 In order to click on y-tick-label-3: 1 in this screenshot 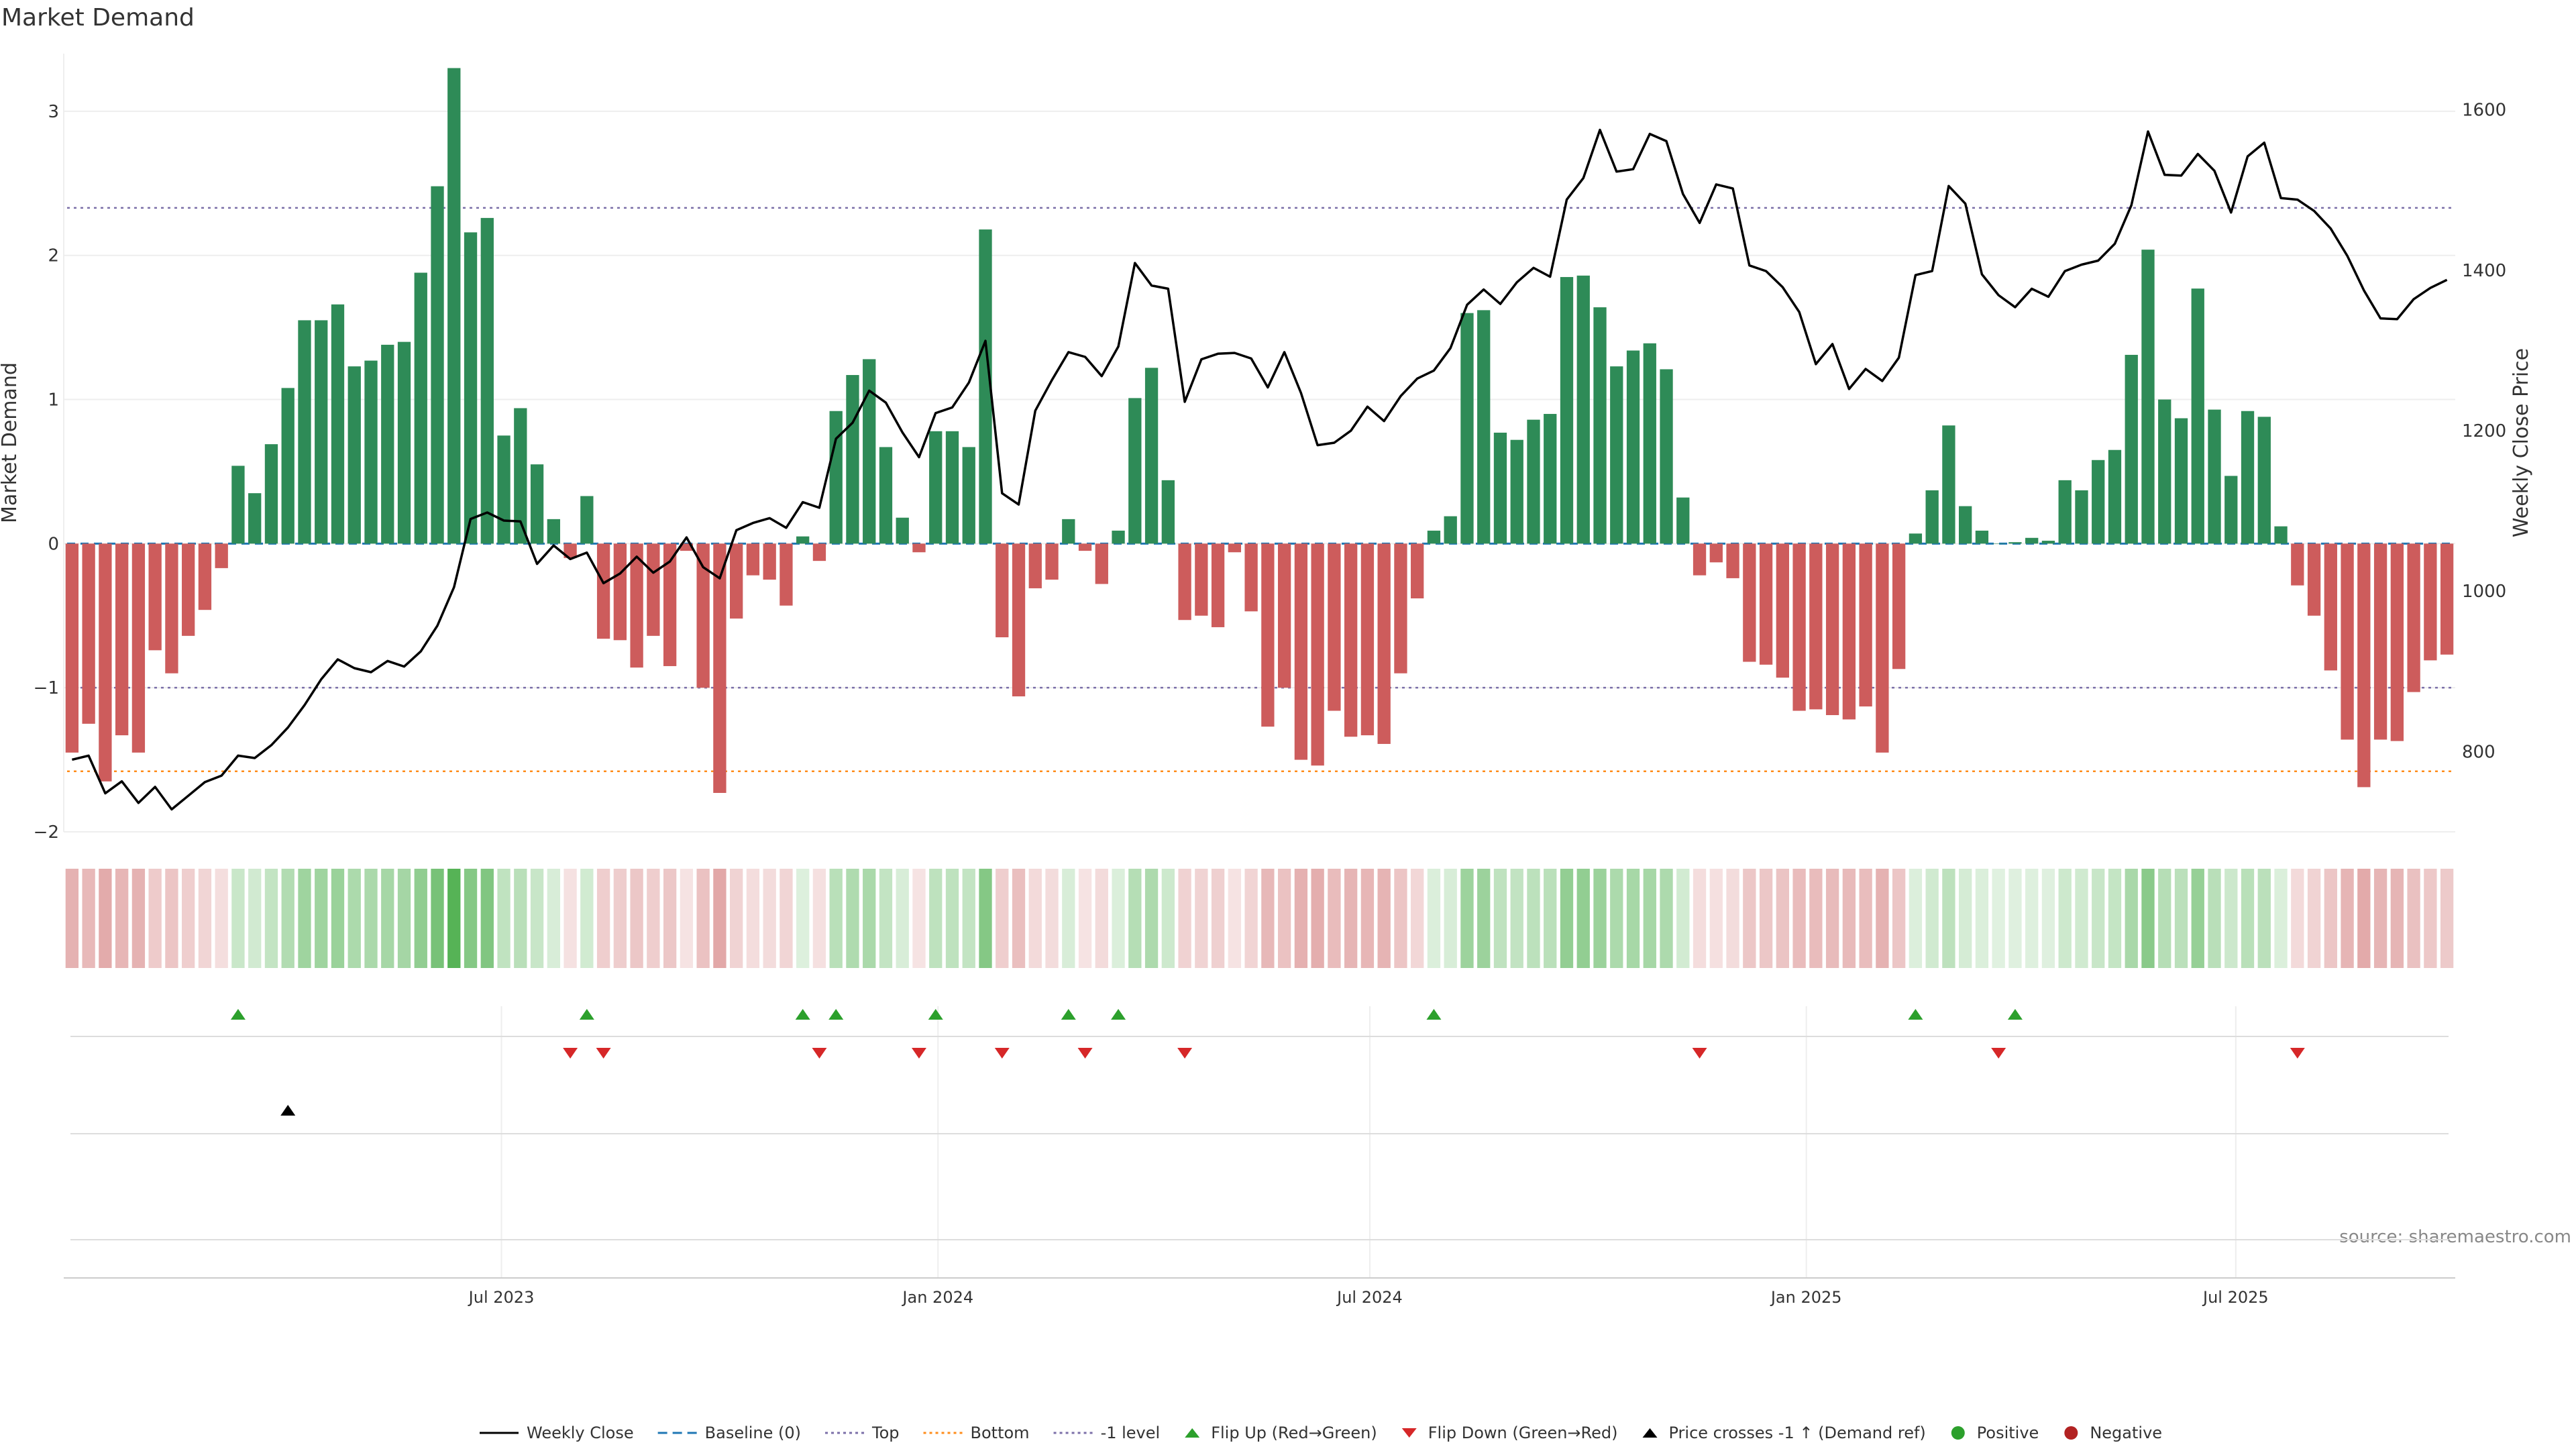, I will do `click(53, 400)`.